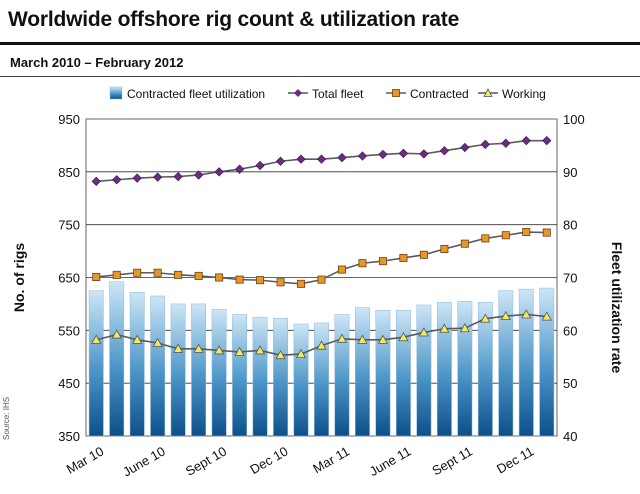 Image resolution: width=640 pixels, height=494 pixels. I want to click on y-axis-label: No. of rigs, so click(19, 277).